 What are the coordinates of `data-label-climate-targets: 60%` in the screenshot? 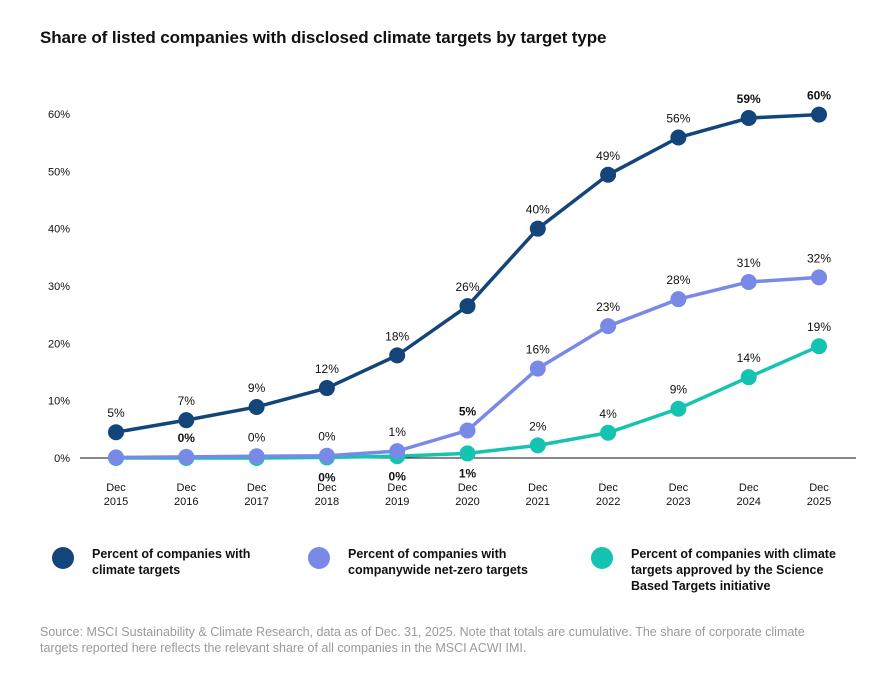 It's located at (819, 96).